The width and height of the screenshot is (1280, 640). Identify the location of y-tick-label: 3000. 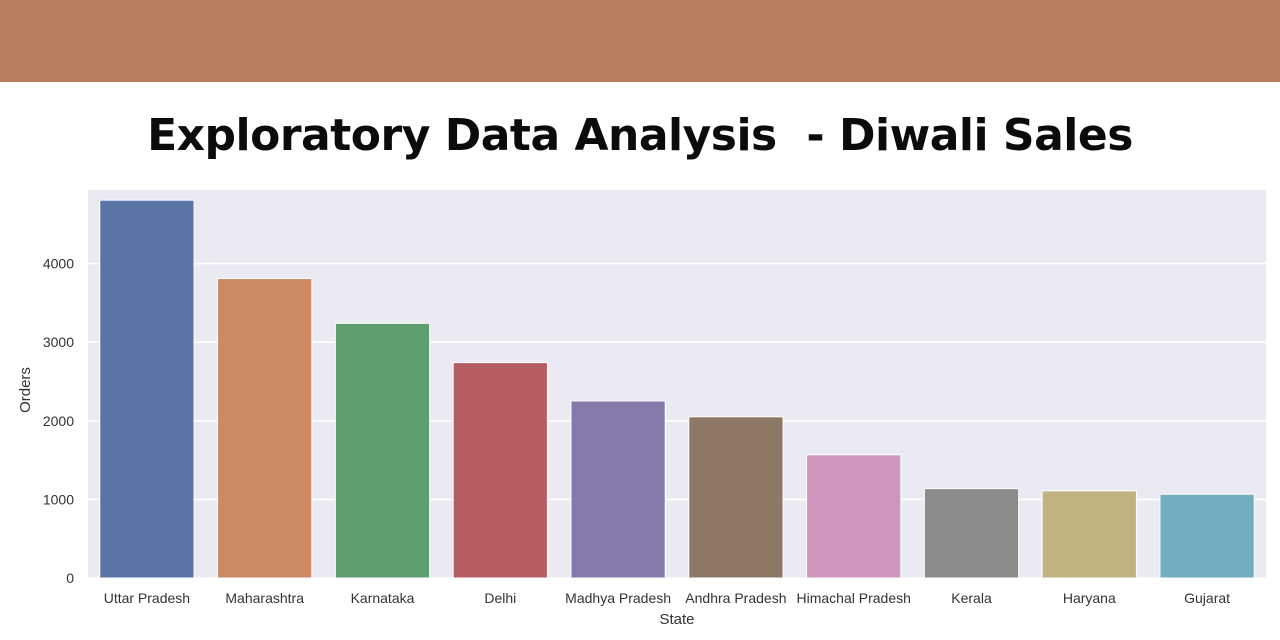
(58, 342).